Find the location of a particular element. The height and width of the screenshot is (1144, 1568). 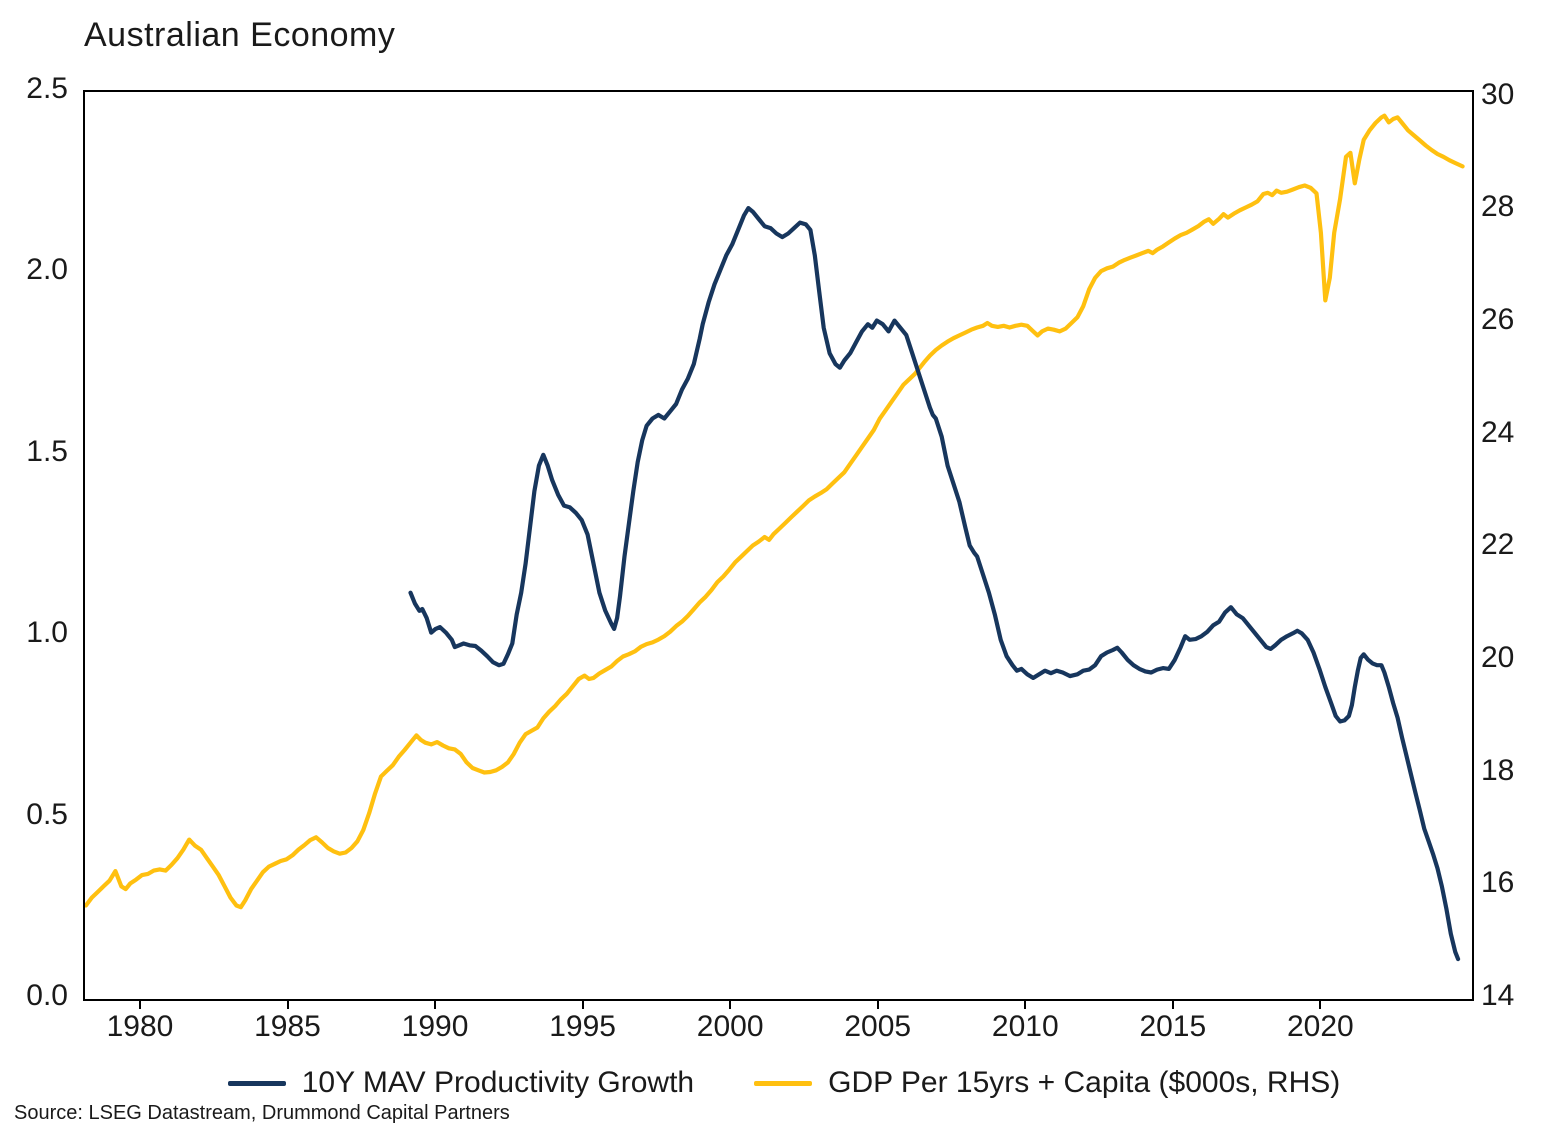

right-axis-label-16: 16 is located at coordinates (1498, 883).